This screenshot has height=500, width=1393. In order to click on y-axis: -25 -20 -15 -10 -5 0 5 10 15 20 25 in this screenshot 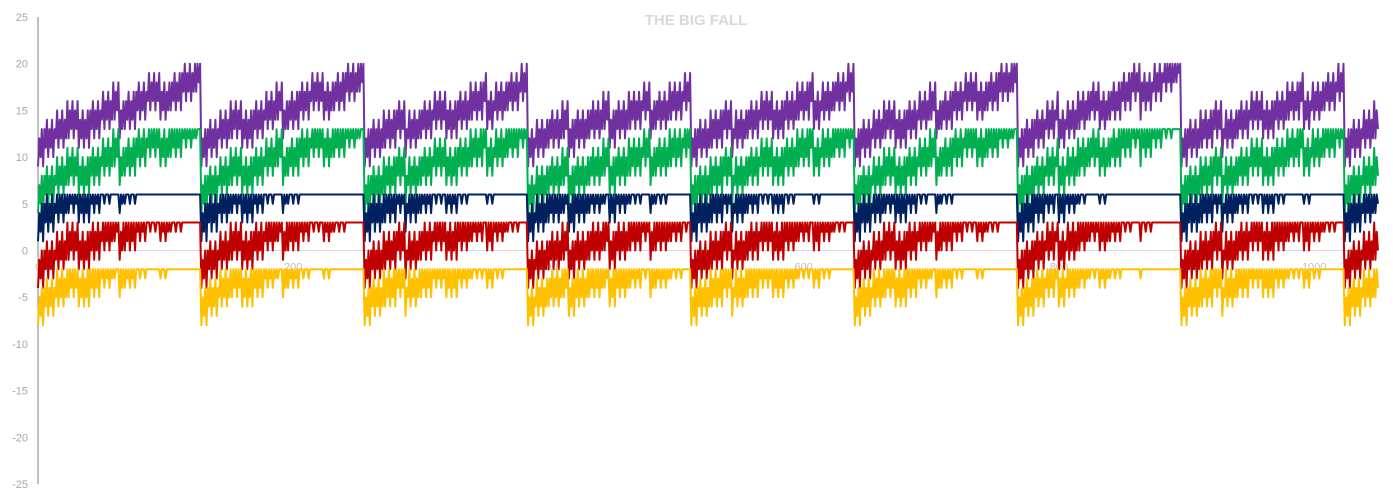, I will do `click(25, 251)`.